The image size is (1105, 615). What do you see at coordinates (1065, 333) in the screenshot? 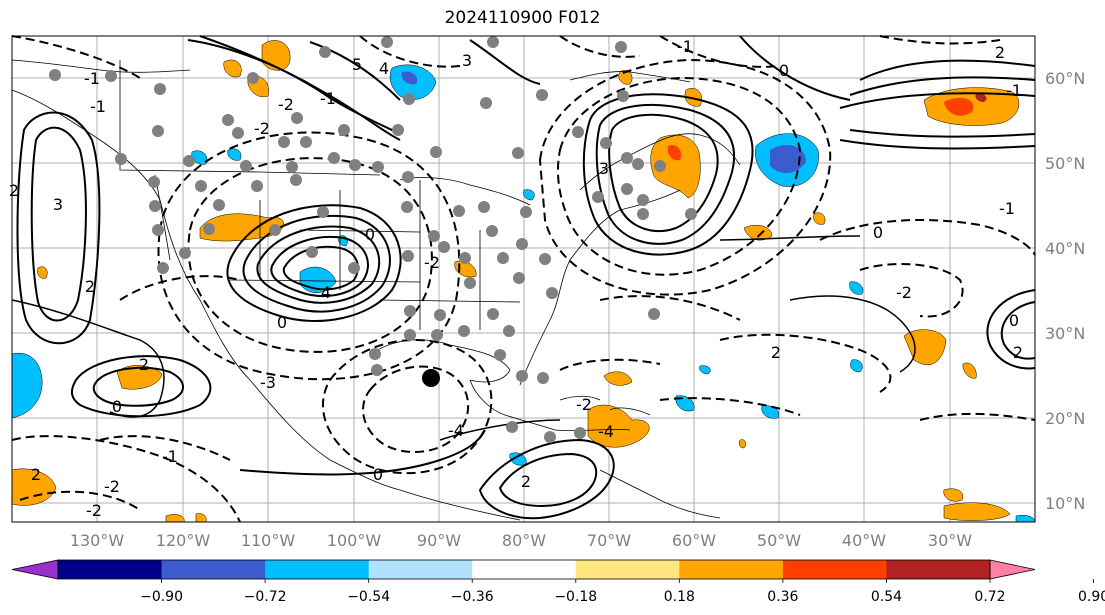
I see `latitude-label: 30°N` at bounding box center [1065, 333].